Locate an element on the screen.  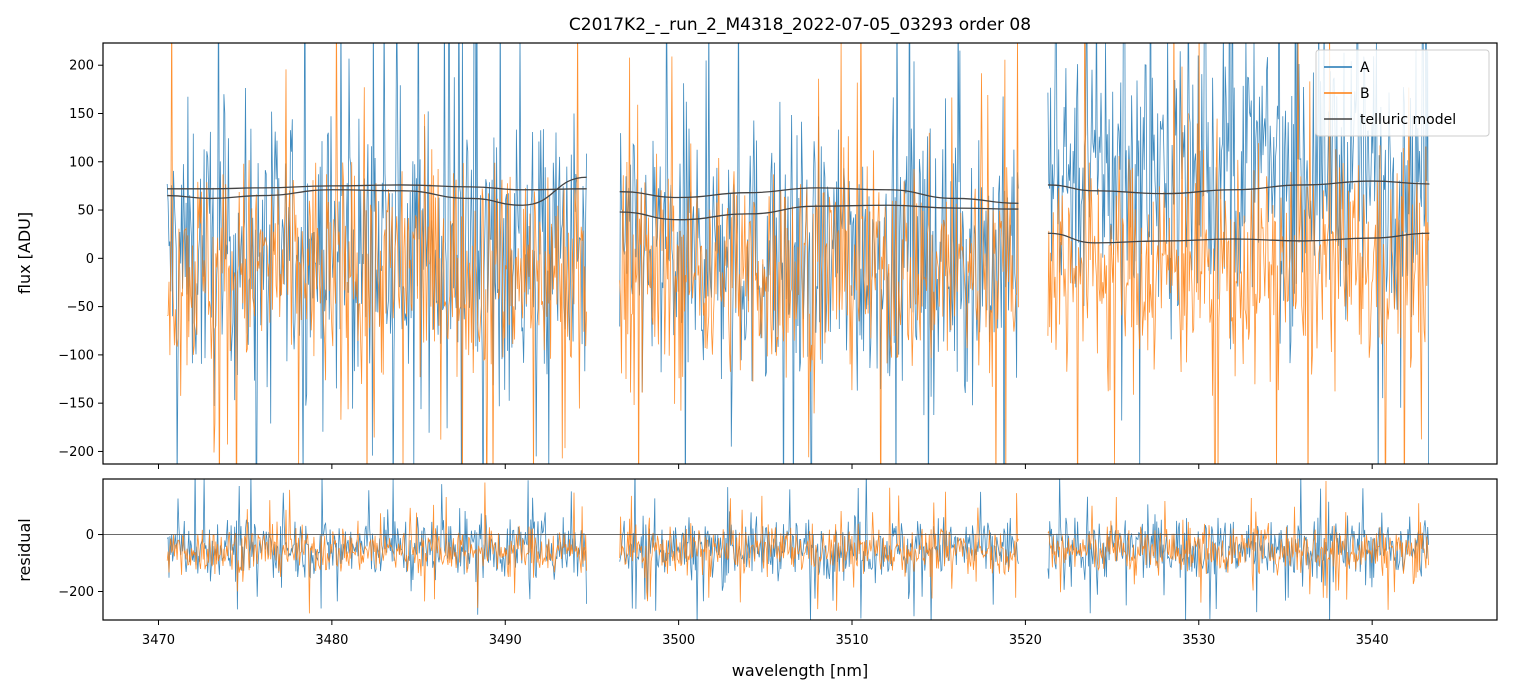
residual-x-tick-label: 3480 is located at coordinates (331, 640).